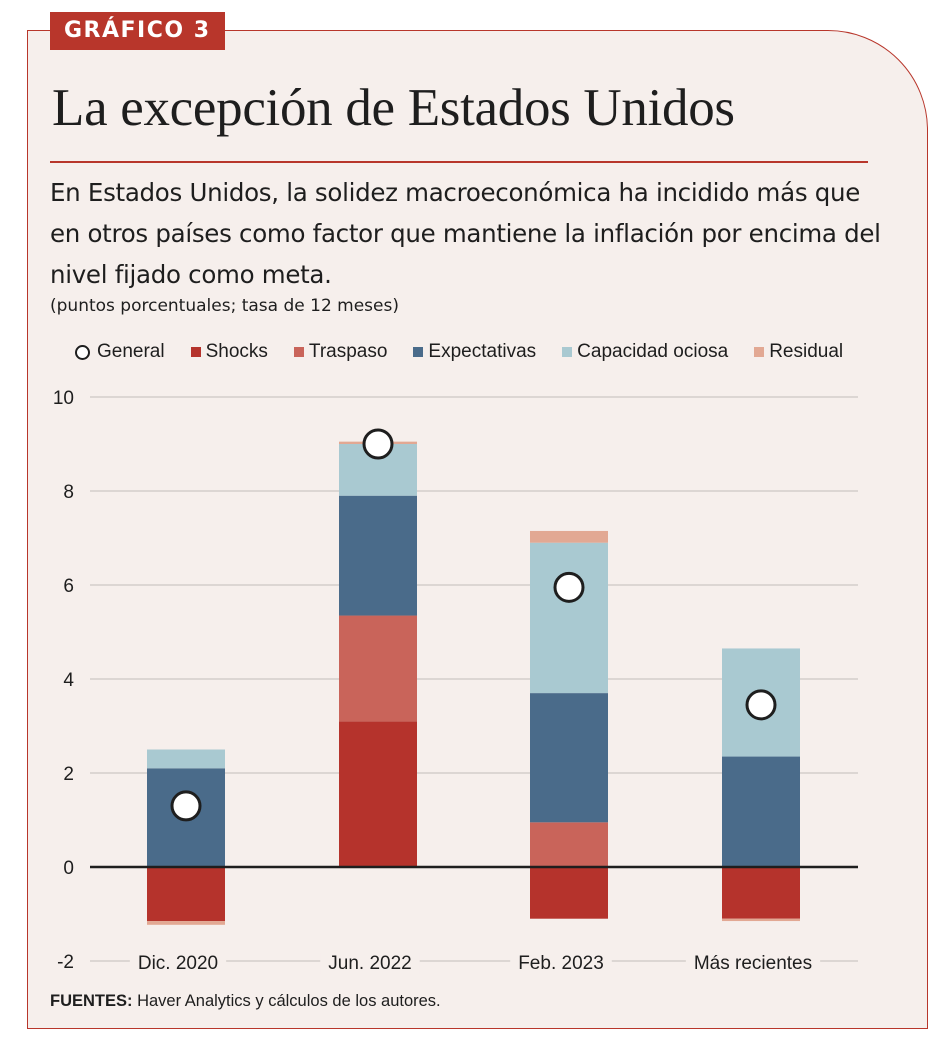 This screenshot has width=950, height=1054. What do you see at coordinates (224, 306) in the screenshot?
I see `units-note: (puntos porcentuales; tasa de 12 meses)` at bounding box center [224, 306].